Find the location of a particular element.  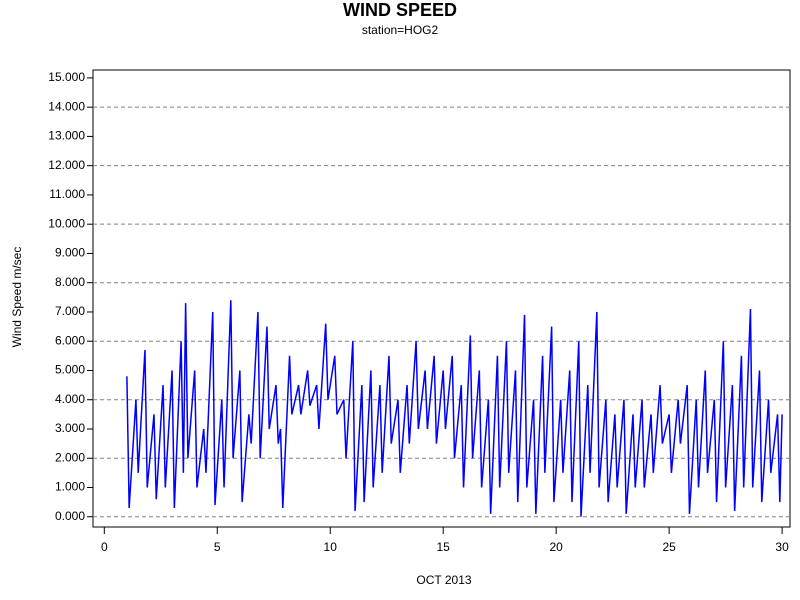

x-tick-label: 10 is located at coordinates (331, 547).